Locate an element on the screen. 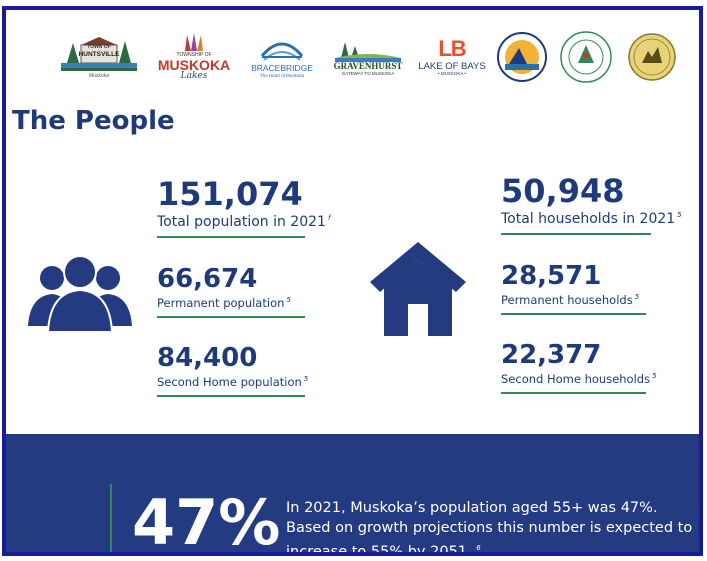  moose-deer-point-seal-icon is located at coordinates (652, 57).